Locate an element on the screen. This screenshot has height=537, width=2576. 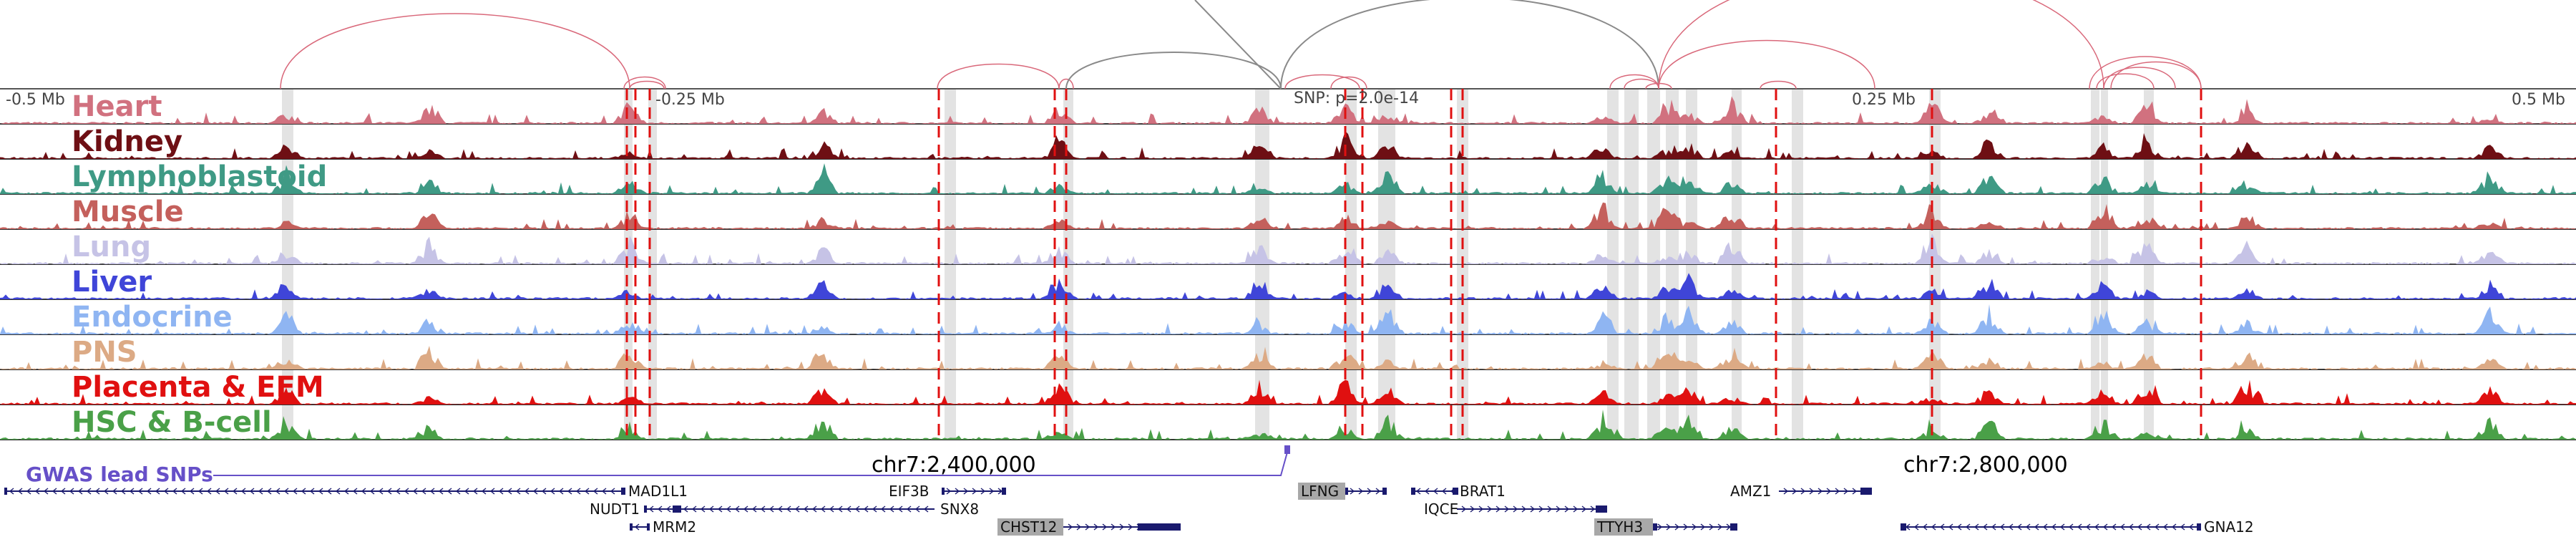
track-label-liver: Liver is located at coordinates (112, 282).